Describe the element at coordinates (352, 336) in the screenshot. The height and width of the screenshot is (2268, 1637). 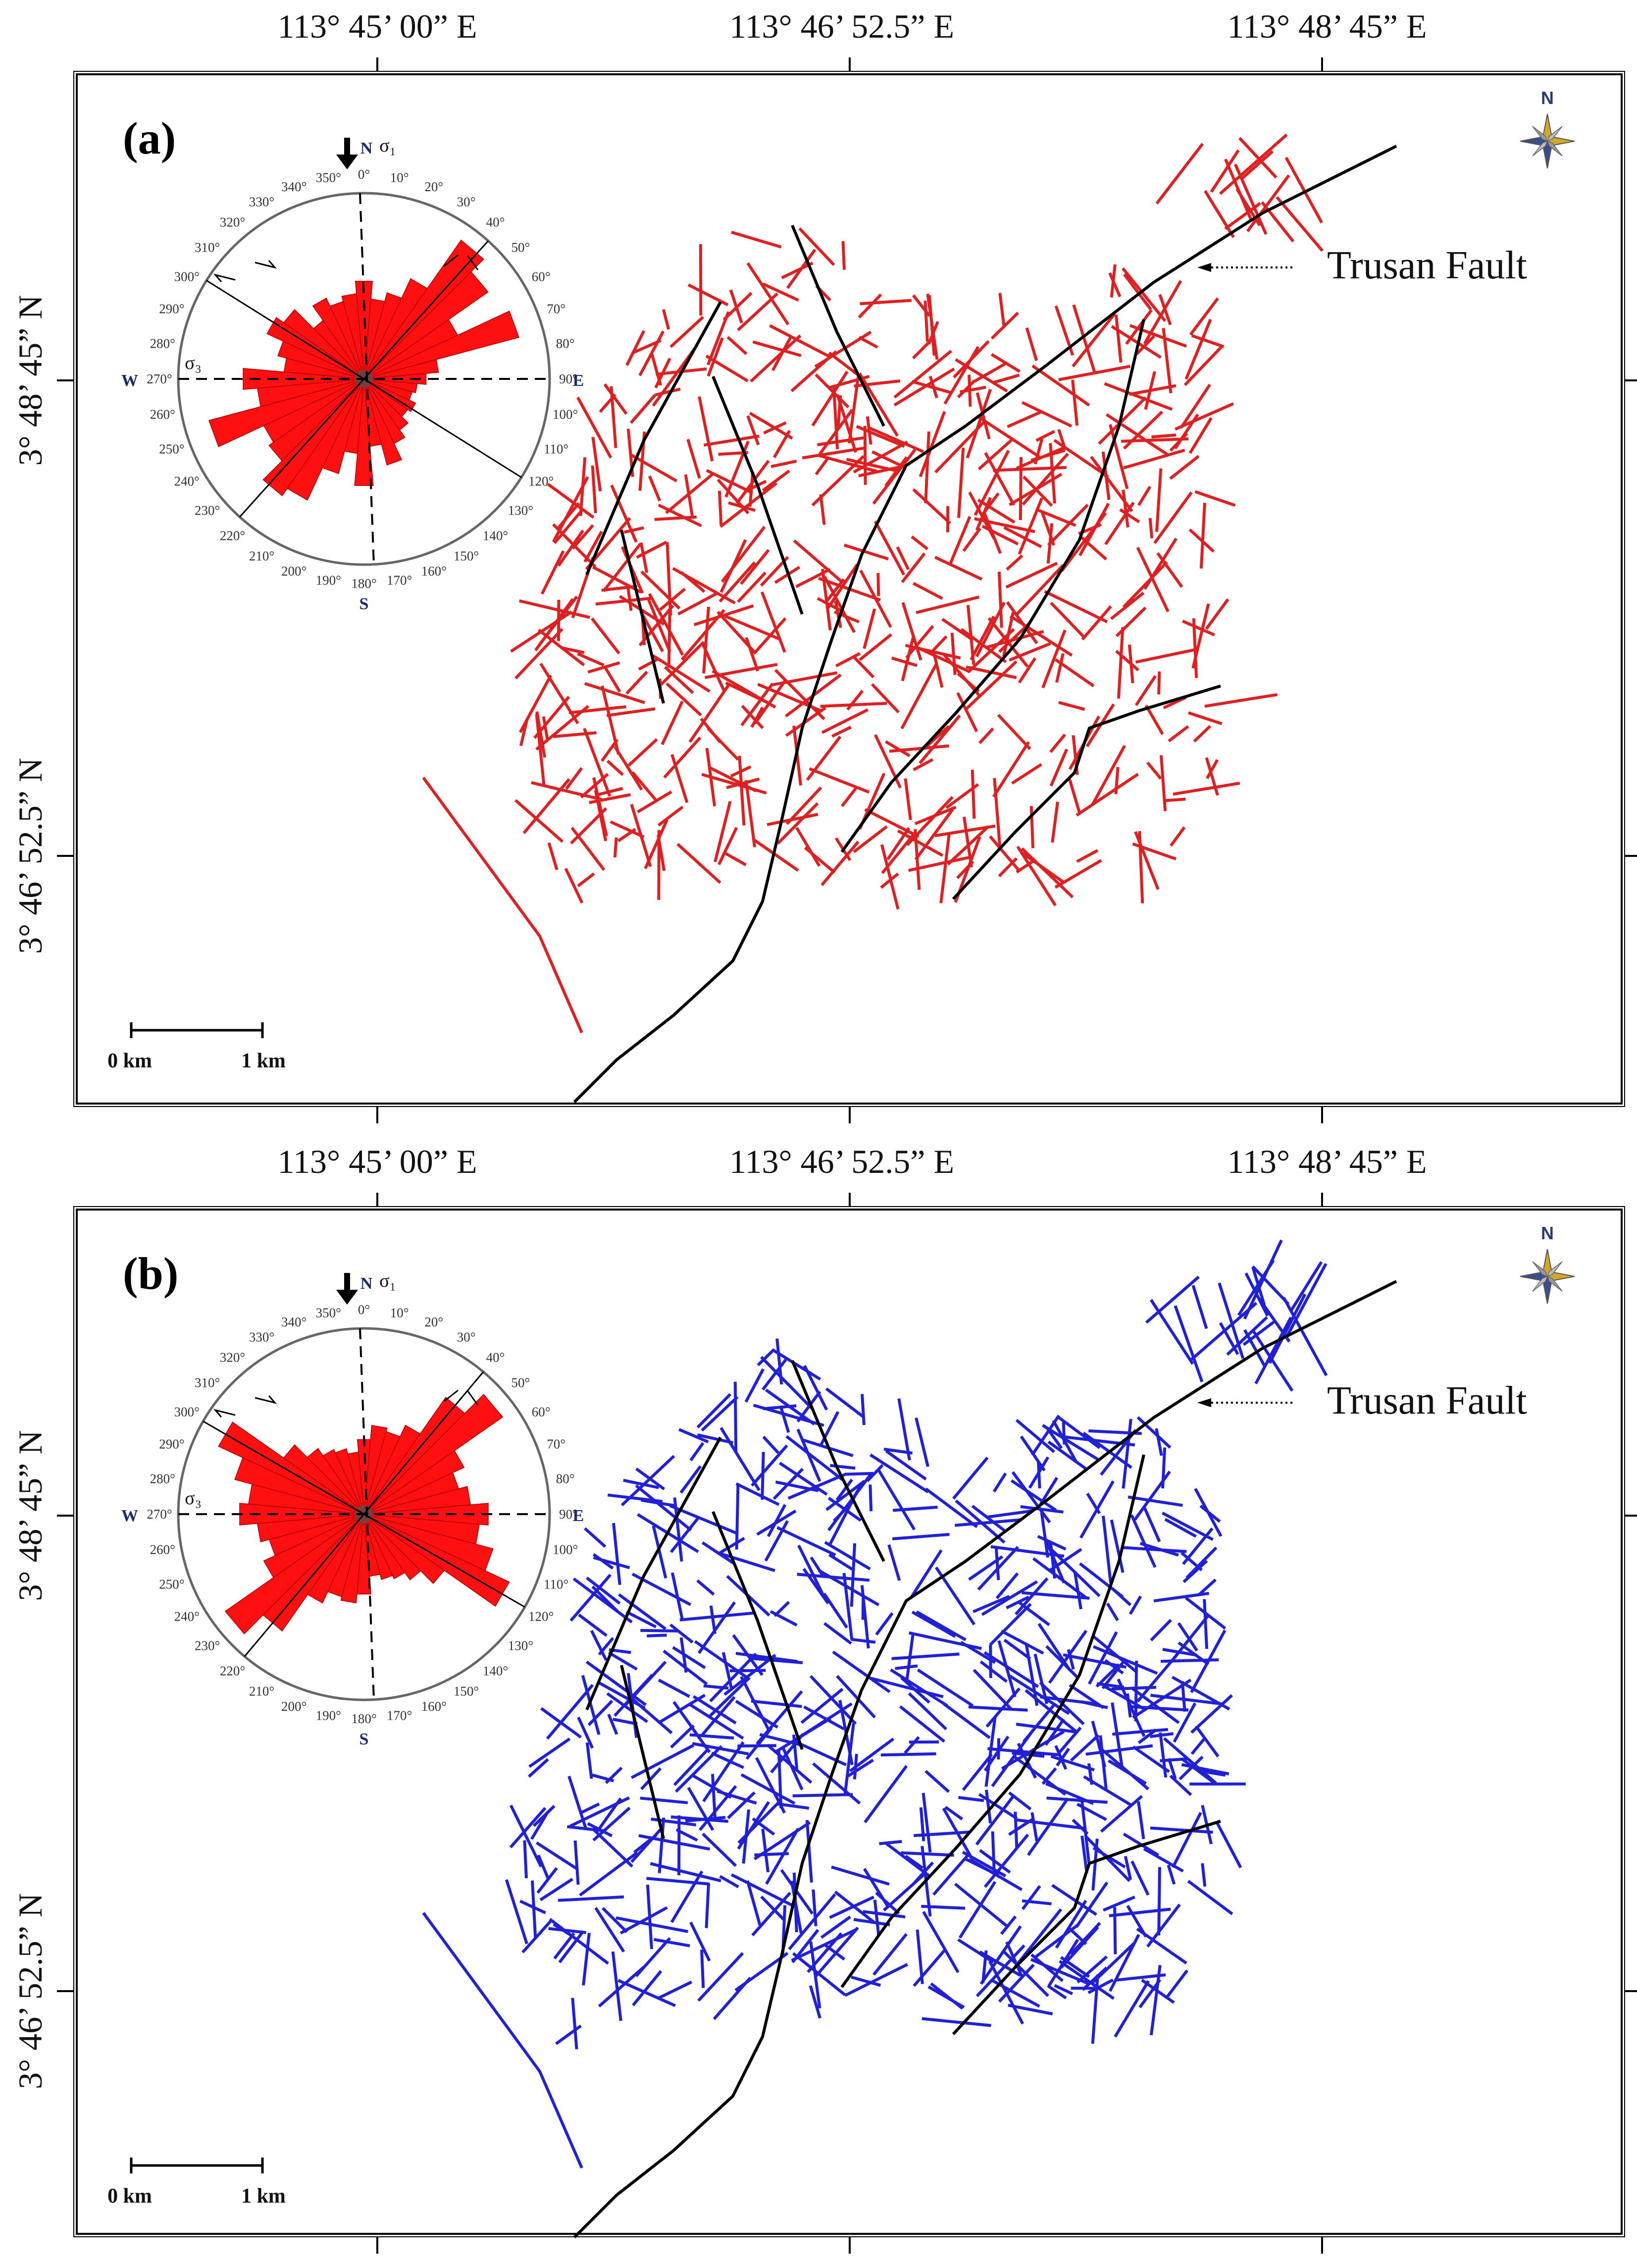
I see `rose-petal` at that location.